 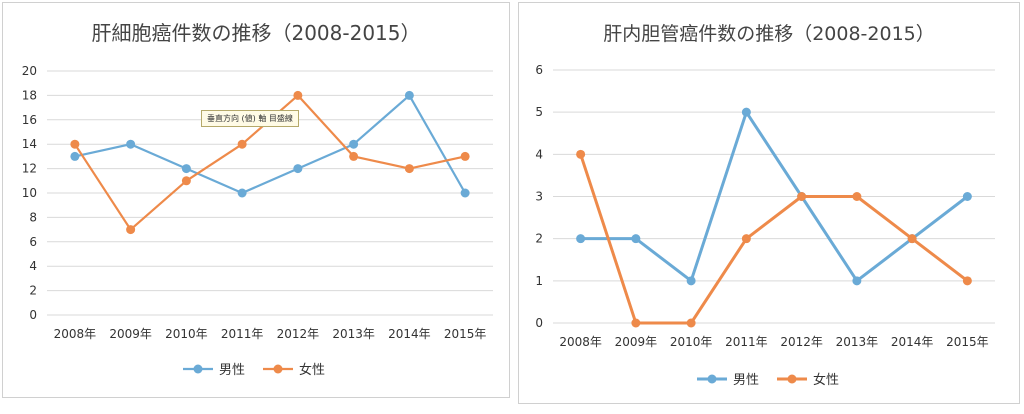 What do you see at coordinates (29, 144) in the screenshot?
I see `y-tick-label: 14` at bounding box center [29, 144].